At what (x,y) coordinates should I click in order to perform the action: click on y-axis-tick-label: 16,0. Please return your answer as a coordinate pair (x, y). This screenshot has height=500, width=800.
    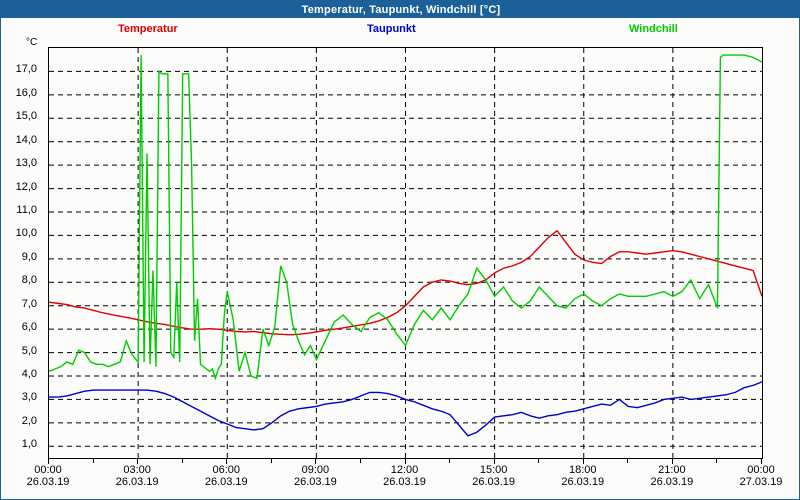
    Looking at the image, I should click on (26, 92).